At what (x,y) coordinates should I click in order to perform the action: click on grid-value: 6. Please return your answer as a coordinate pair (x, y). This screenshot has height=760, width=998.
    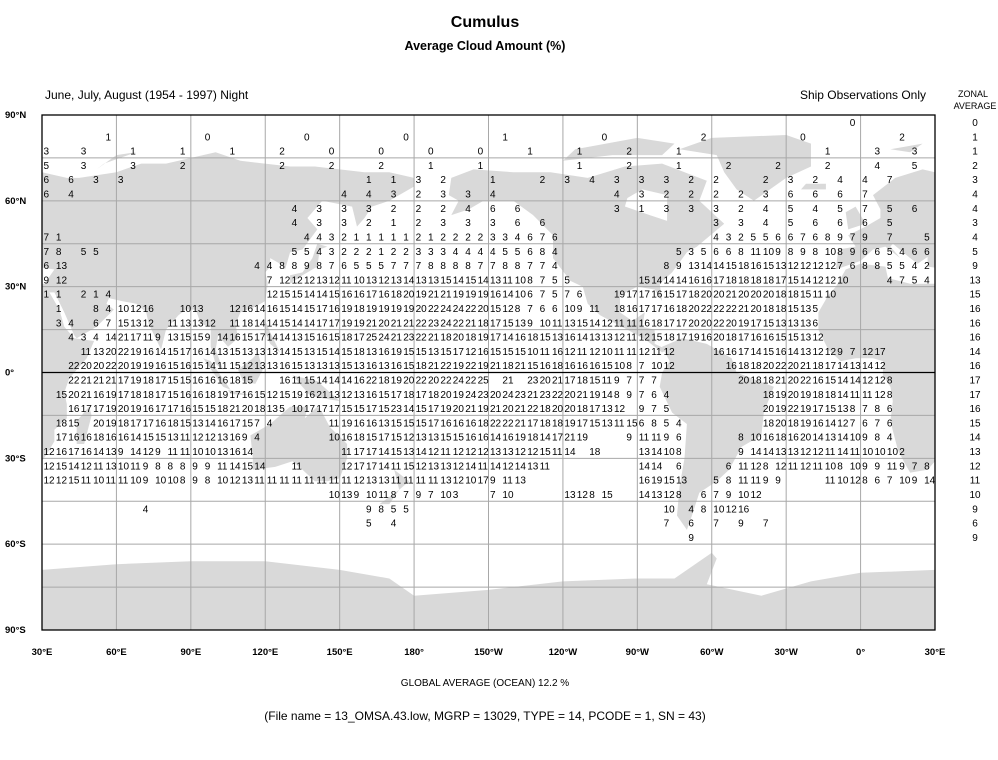
    Looking at the image, I should click on (530, 295).